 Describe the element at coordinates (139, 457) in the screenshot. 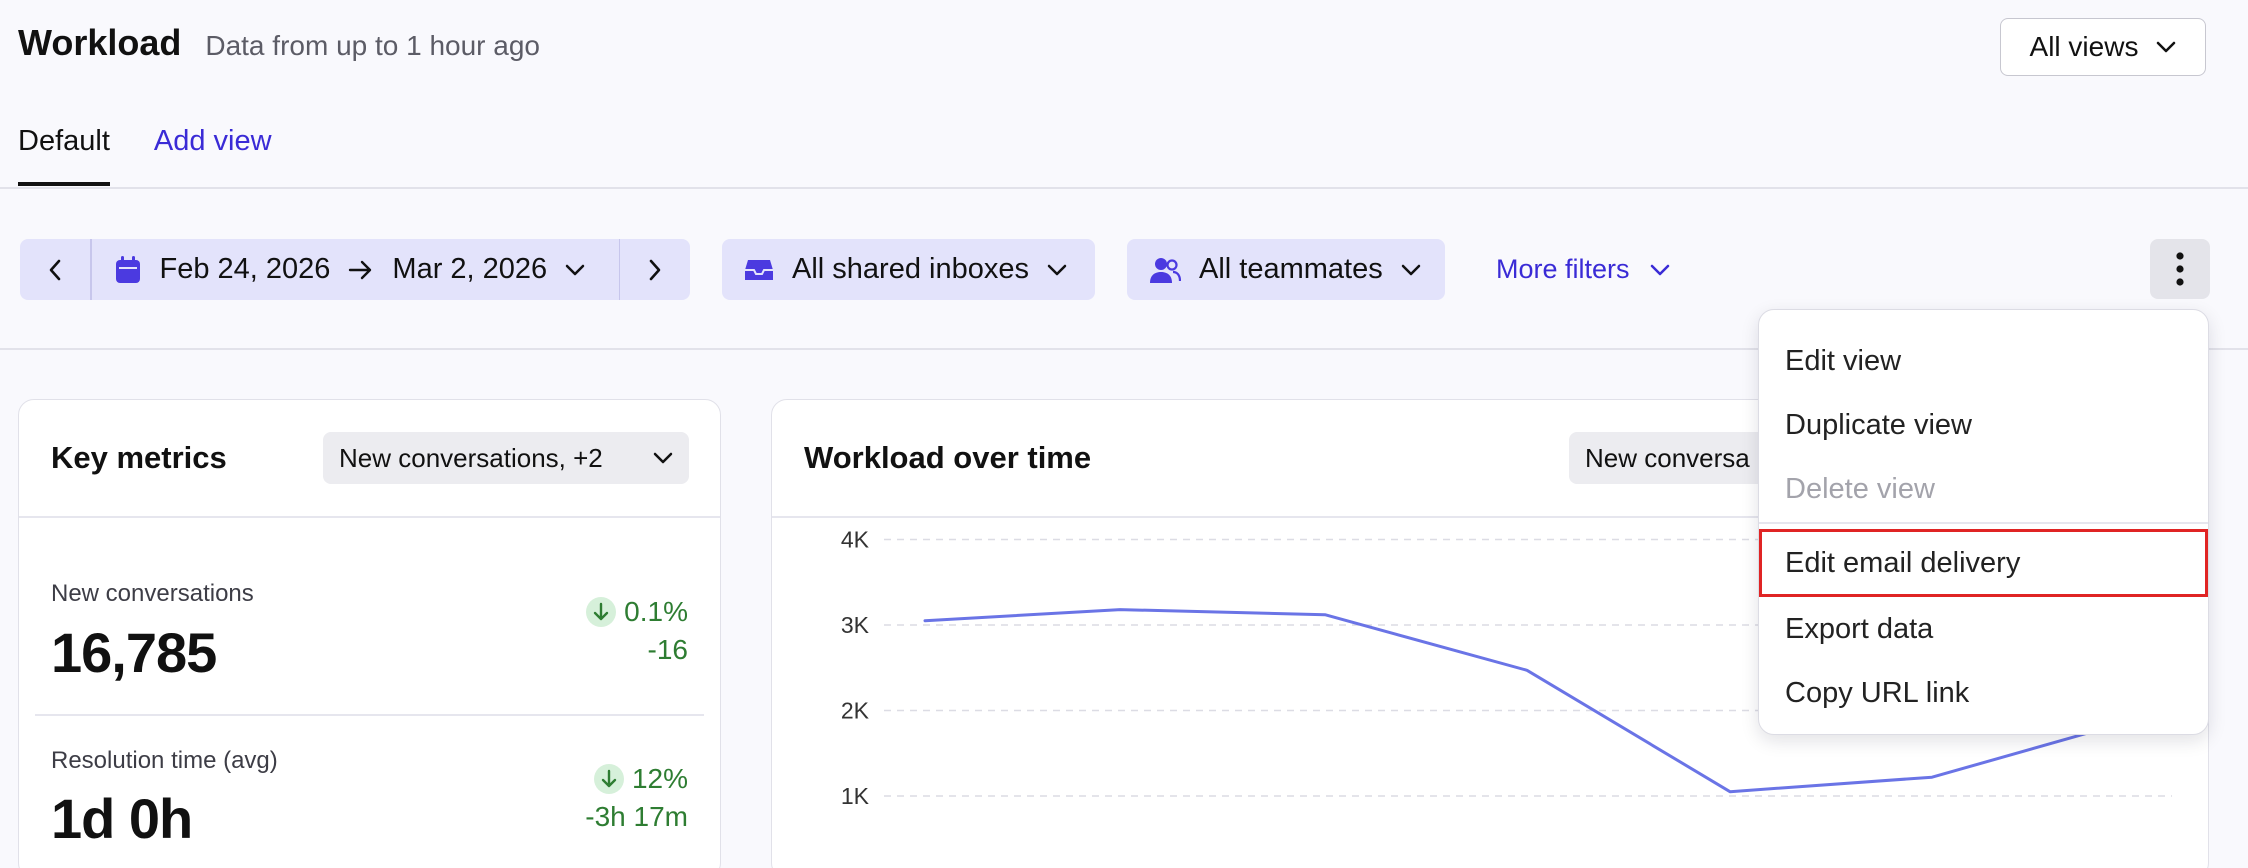

I see `key-metrics-title: Key metrics` at that location.